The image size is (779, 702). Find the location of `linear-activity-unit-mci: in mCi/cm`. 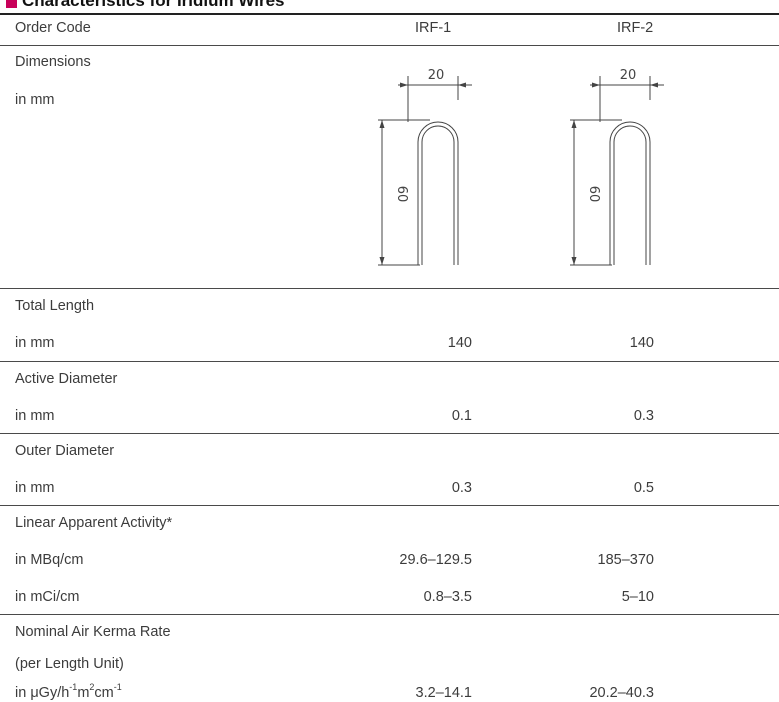

linear-activity-unit-mci: in mCi/cm is located at coordinates (47, 597).